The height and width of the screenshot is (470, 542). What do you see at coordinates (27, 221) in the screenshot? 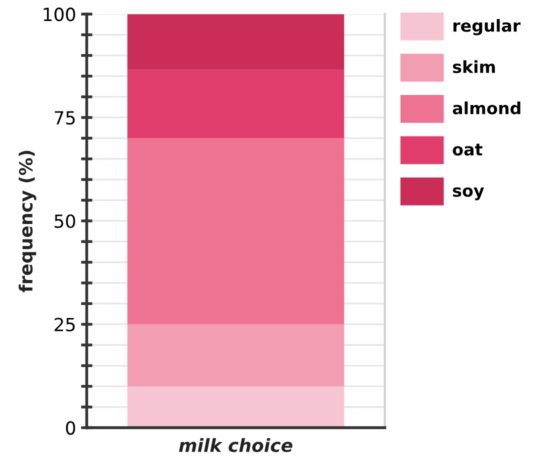
I see `y-axis-title: frequency (%)` at bounding box center [27, 221].